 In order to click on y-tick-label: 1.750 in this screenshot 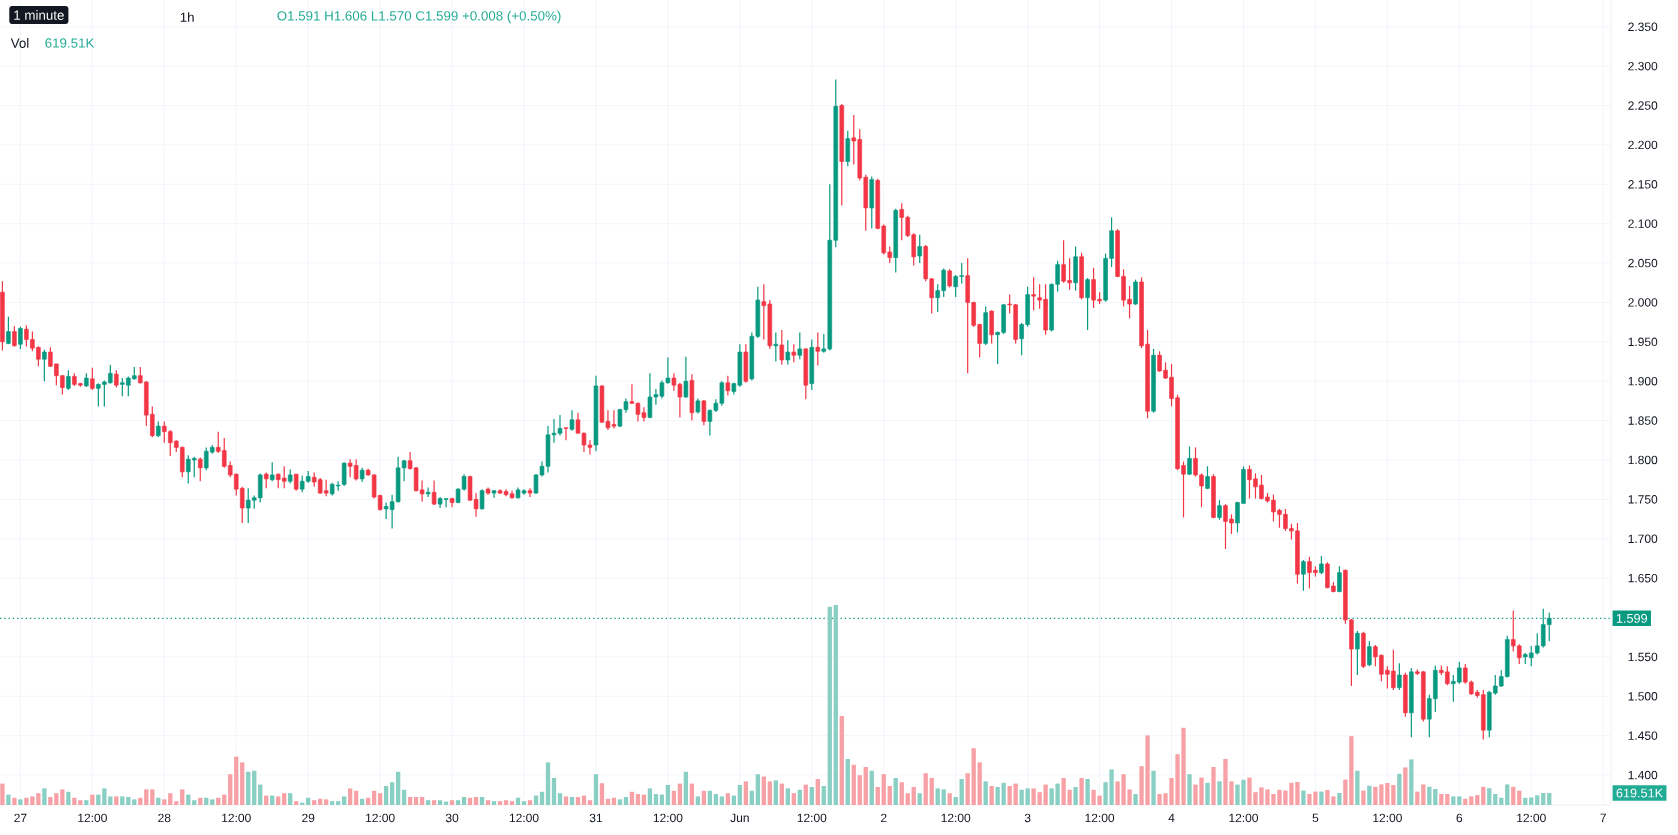, I will do `click(1643, 499)`.